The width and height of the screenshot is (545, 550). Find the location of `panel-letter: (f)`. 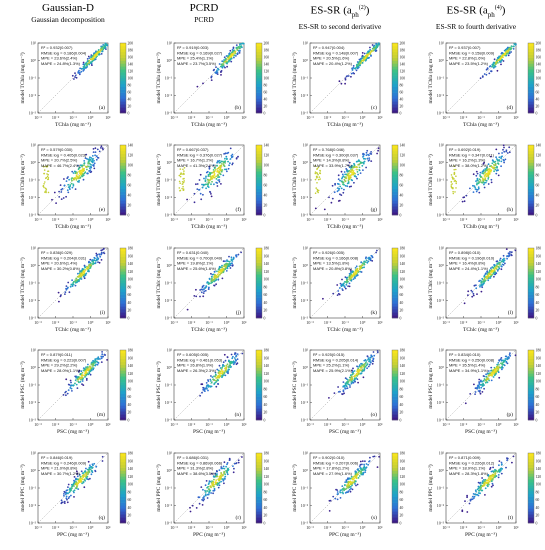

panel-letter: (f) is located at coordinates (239, 209).